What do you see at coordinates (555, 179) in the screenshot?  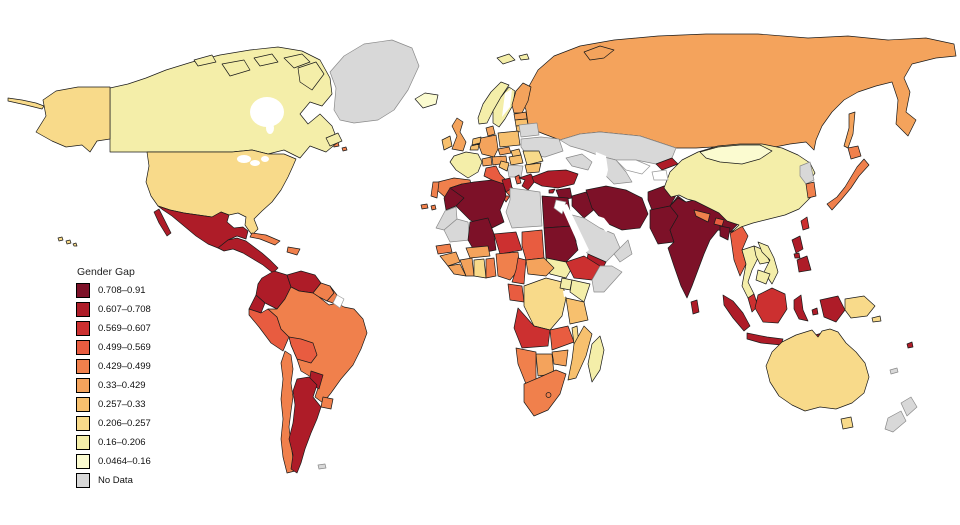 I see `country-turkey` at bounding box center [555, 179].